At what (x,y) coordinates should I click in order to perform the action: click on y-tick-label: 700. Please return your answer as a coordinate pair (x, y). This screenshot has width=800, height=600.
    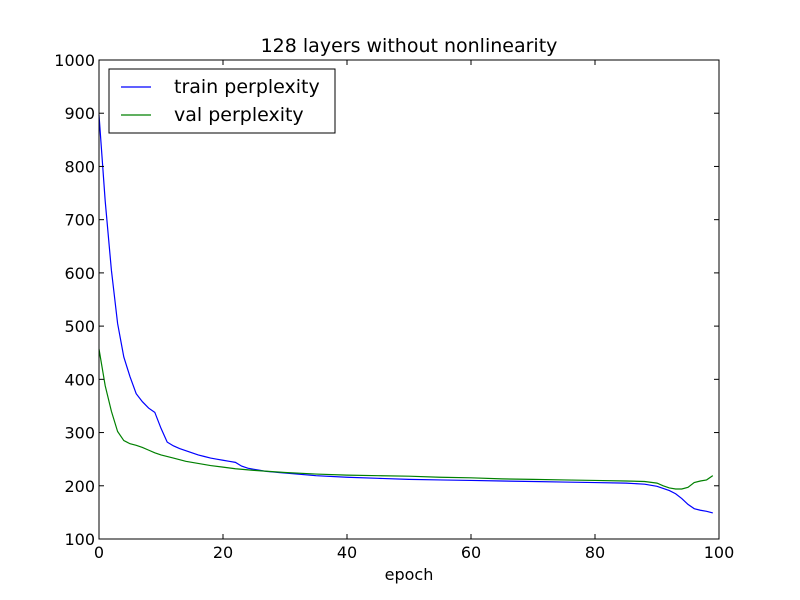
    Looking at the image, I should click on (79, 220).